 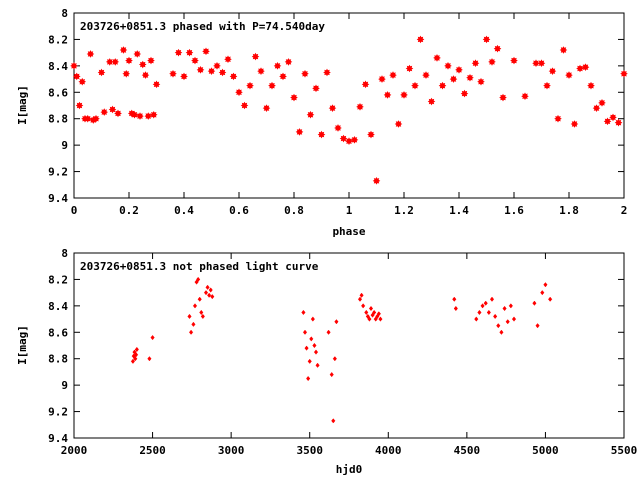 What do you see at coordinates (467, 450) in the screenshot?
I see `unphased-x-tick-label: 4500` at bounding box center [467, 450].